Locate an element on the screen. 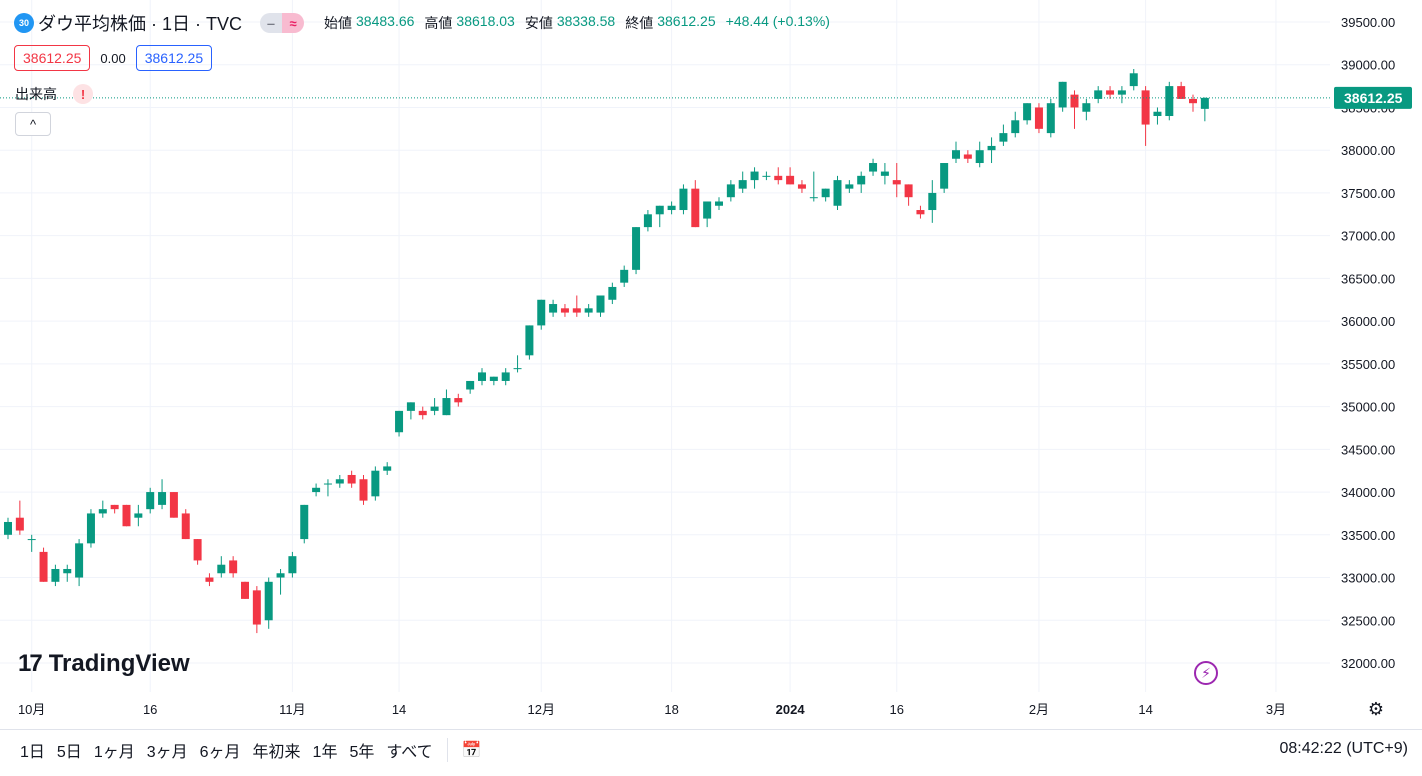 The height and width of the screenshot is (776, 1422). x-tick-label: 2月 is located at coordinates (1039, 709).